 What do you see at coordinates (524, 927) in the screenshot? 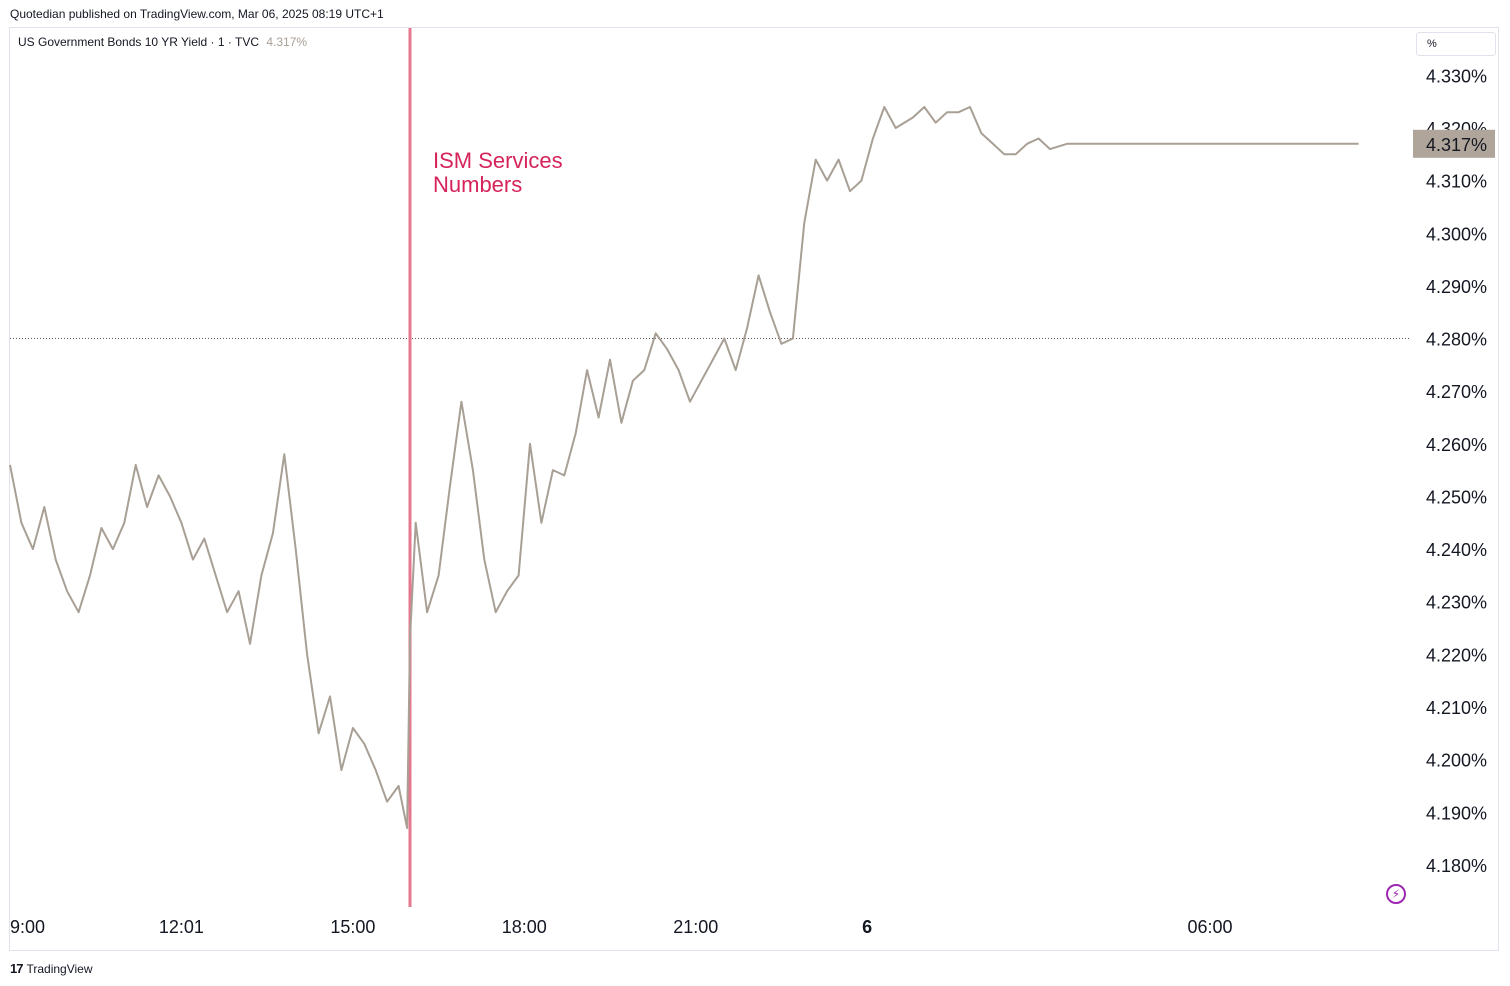
I see `x-tick-label: 18:00` at bounding box center [524, 927].